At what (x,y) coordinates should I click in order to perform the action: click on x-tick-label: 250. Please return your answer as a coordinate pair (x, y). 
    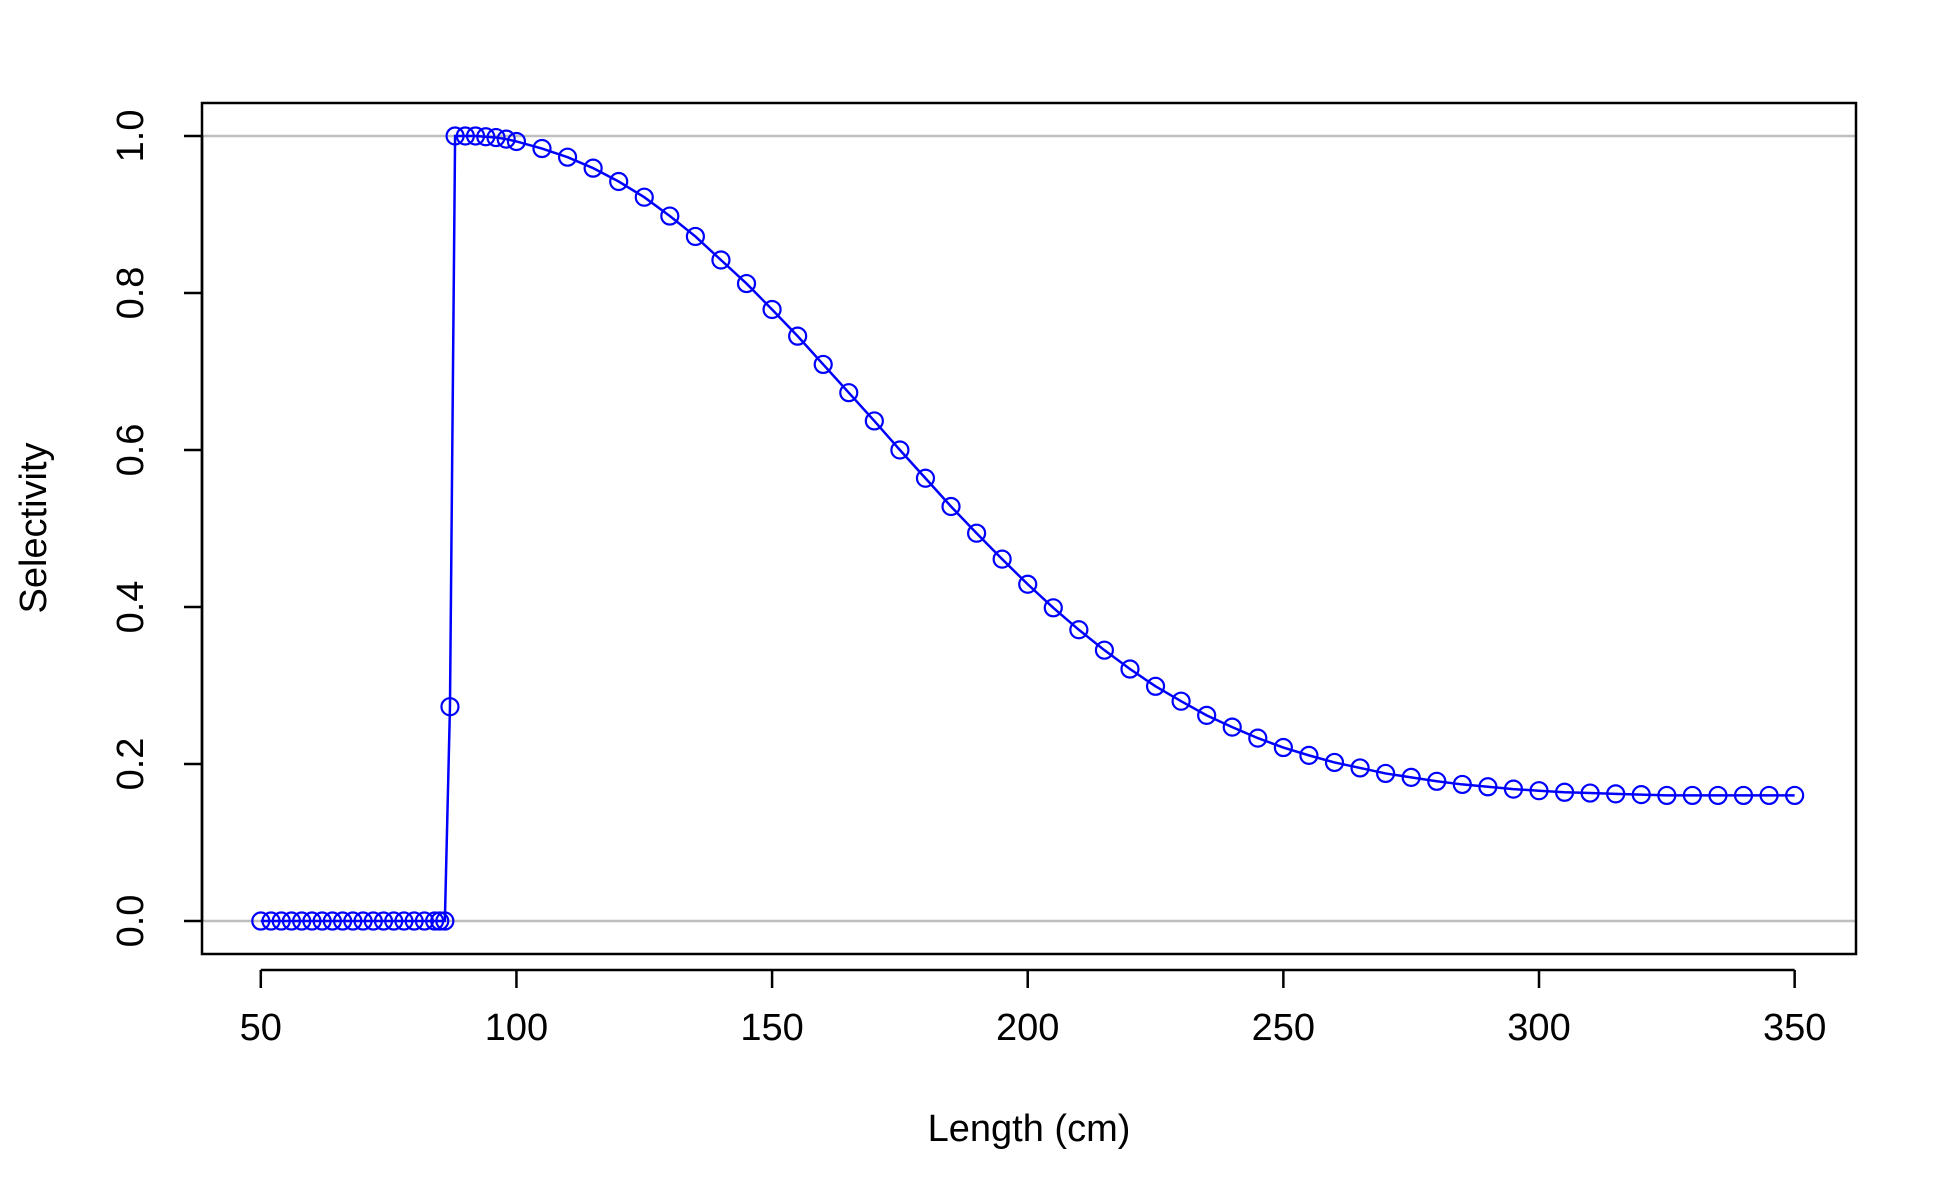
    Looking at the image, I should click on (1283, 1028).